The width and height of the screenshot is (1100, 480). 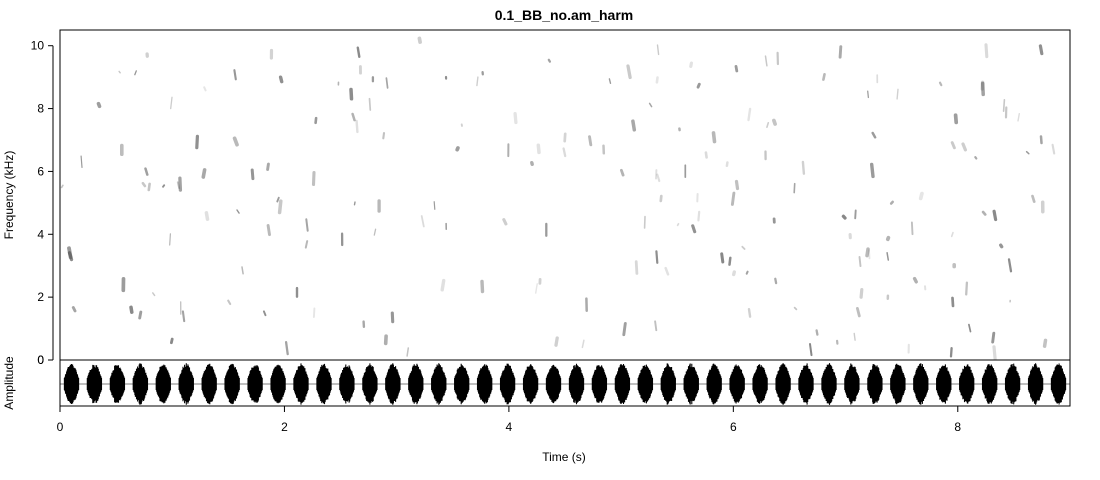 What do you see at coordinates (564, 15) in the screenshot?
I see `chart-title: 0.1_BB_no.am_harm` at bounding box center [564, 15].